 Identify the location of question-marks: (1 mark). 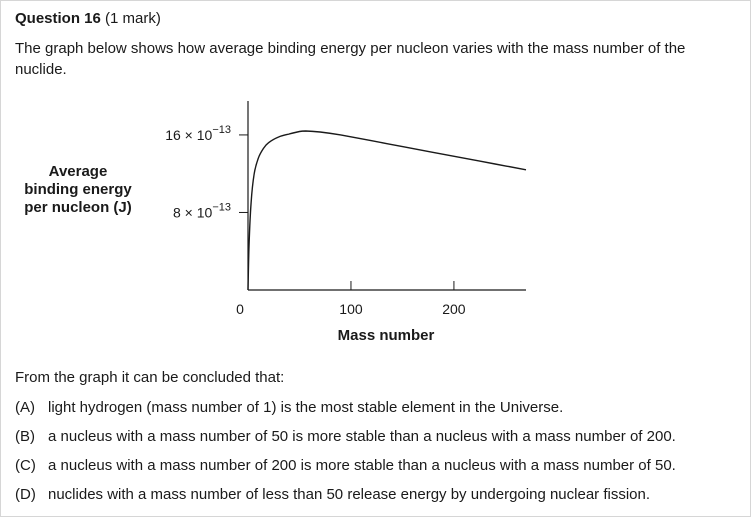
(133, 18).